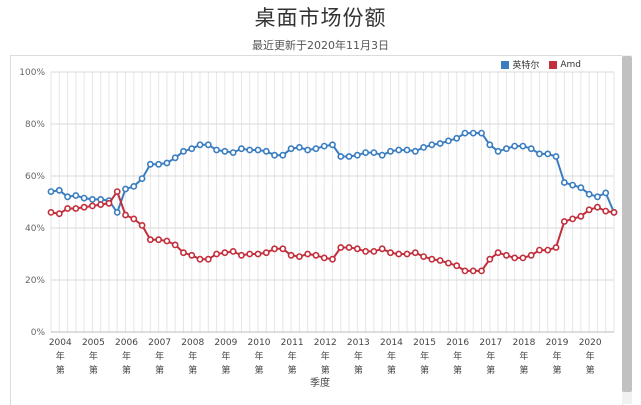 The height and width of the screenshot is (405, 641). I want to click on scrollbar-thumb, so click(627, 224).